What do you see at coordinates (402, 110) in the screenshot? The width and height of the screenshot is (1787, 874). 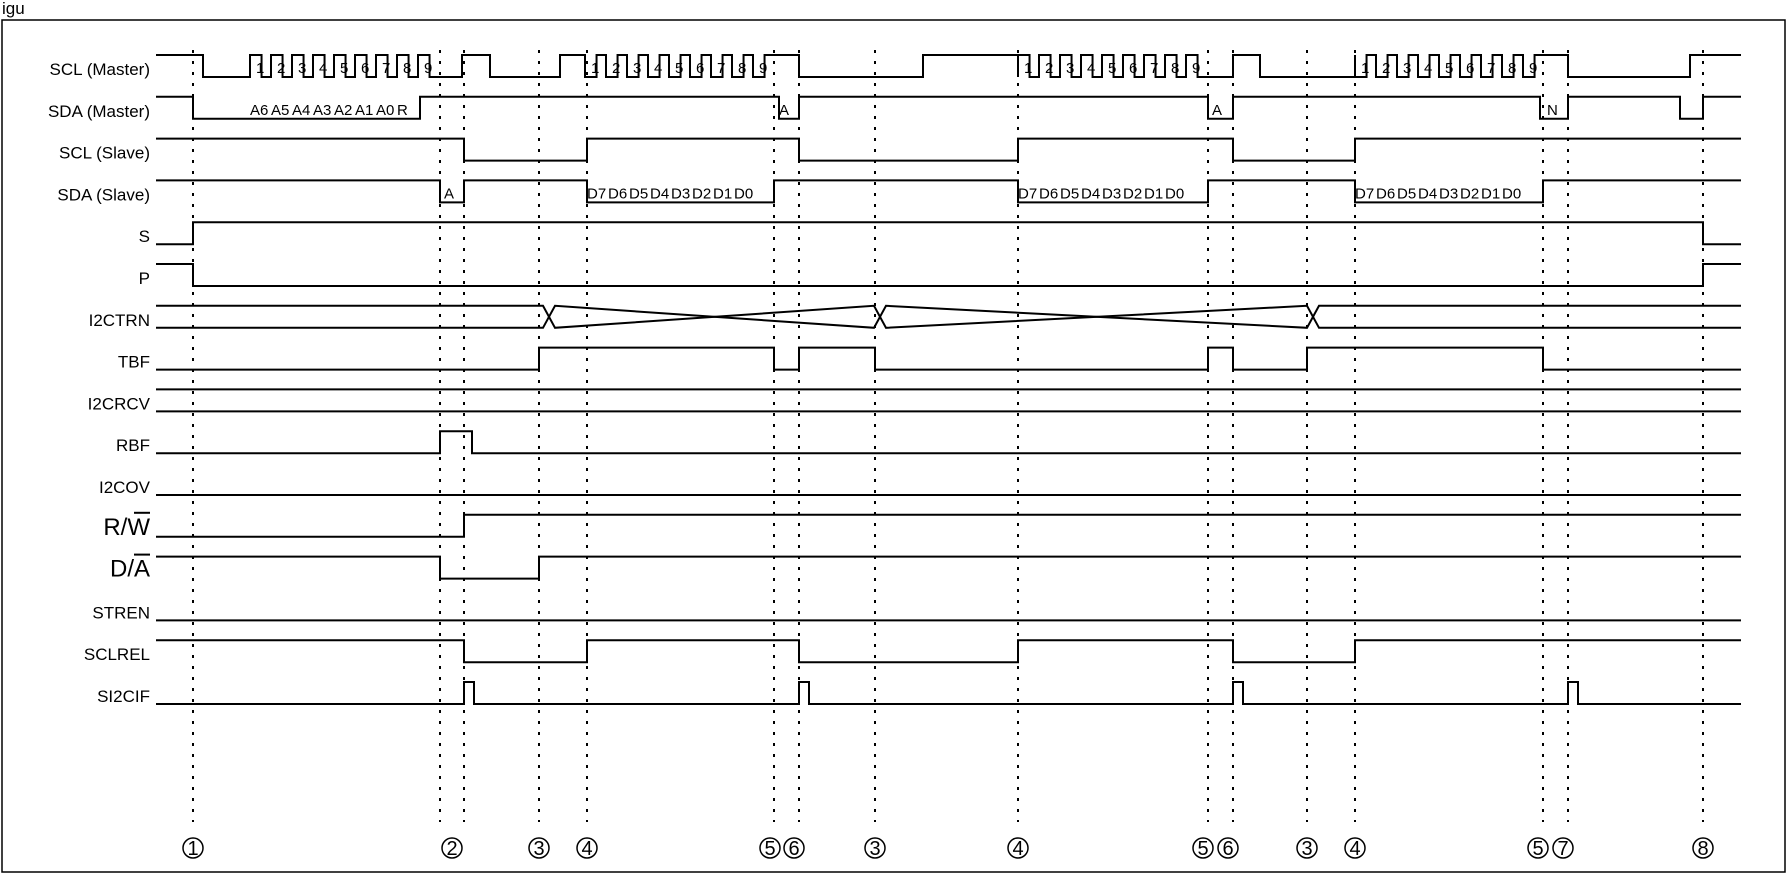 I see `address-bit: R` at bounding box center [402, 110].